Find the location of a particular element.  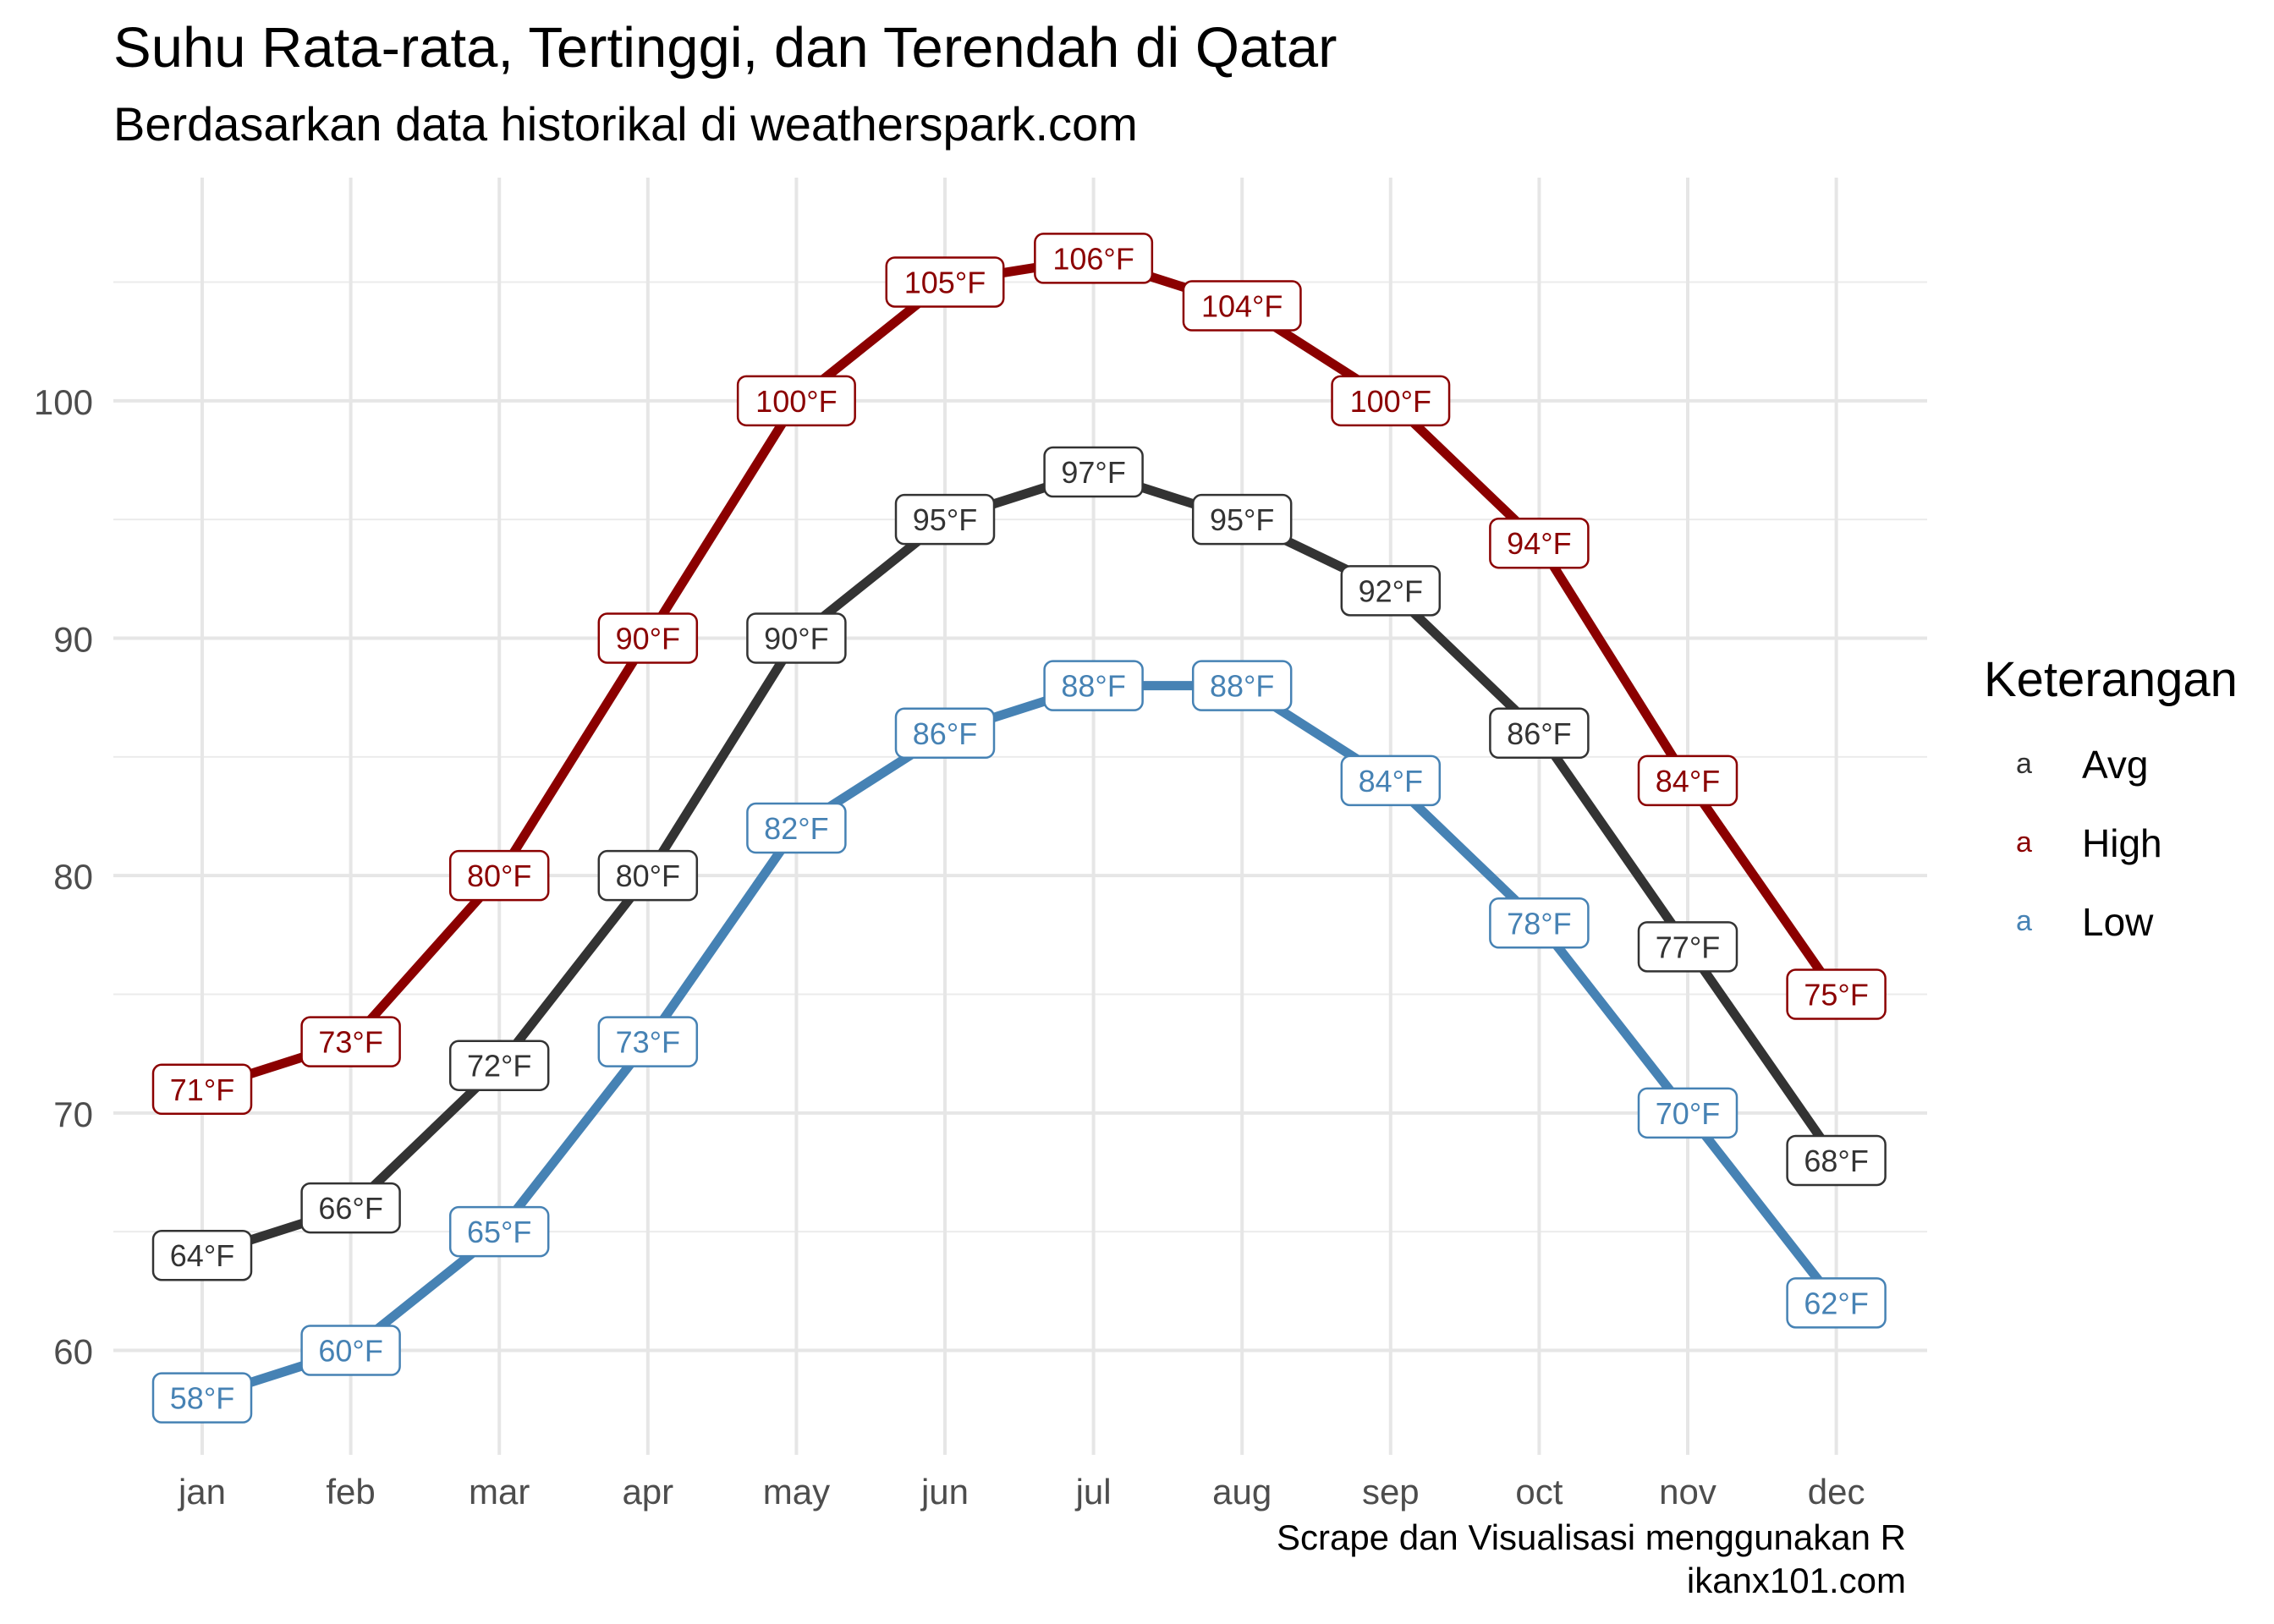

data-label-text: 80°F is located at coordinates (499, 876).